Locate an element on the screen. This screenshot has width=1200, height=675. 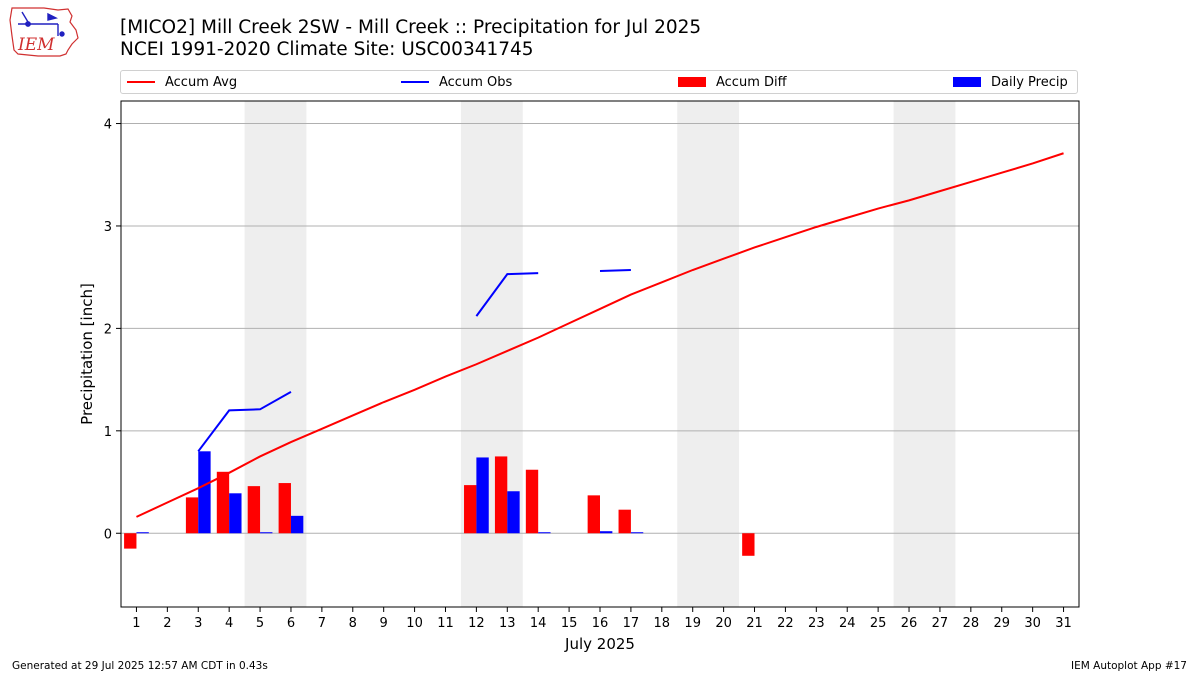
legend-accum-avg: Accum Avg is located at coordinates (182, 82).